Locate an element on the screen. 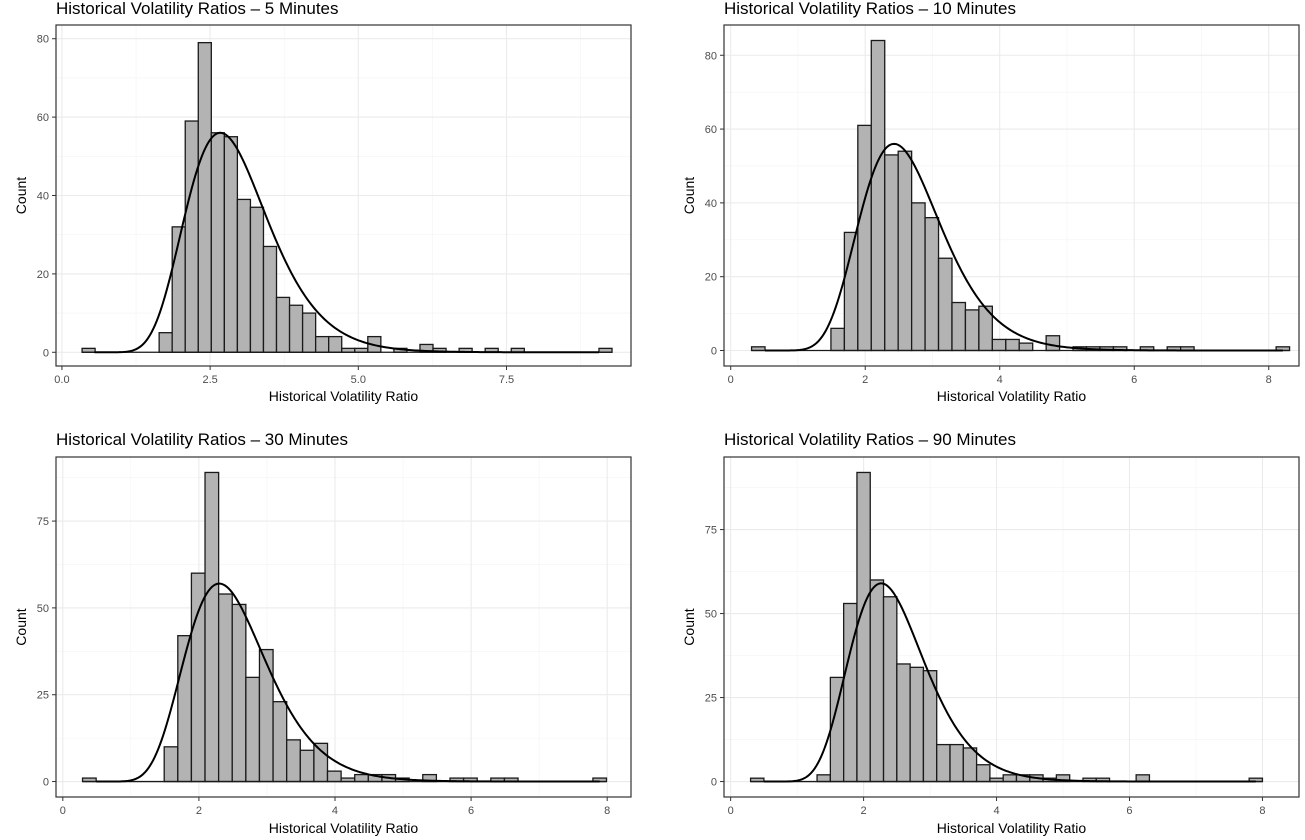 The height and width of the screenshot is (840, 1305). x-tick-label: 5.0 is located at coordinates (358, 380).